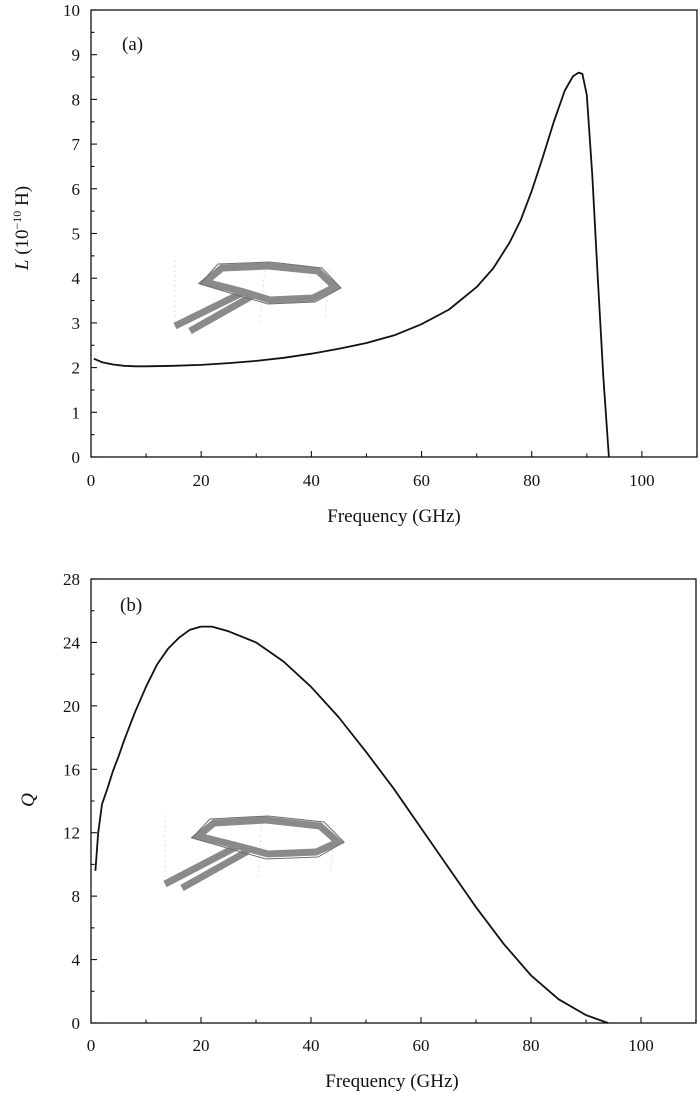 This screenshot has width=700, height=1094. What do you see at coordinates (22, 266) in the screenshot?
I see `y-axis-var-a: L` at bounding box center [22, 266].